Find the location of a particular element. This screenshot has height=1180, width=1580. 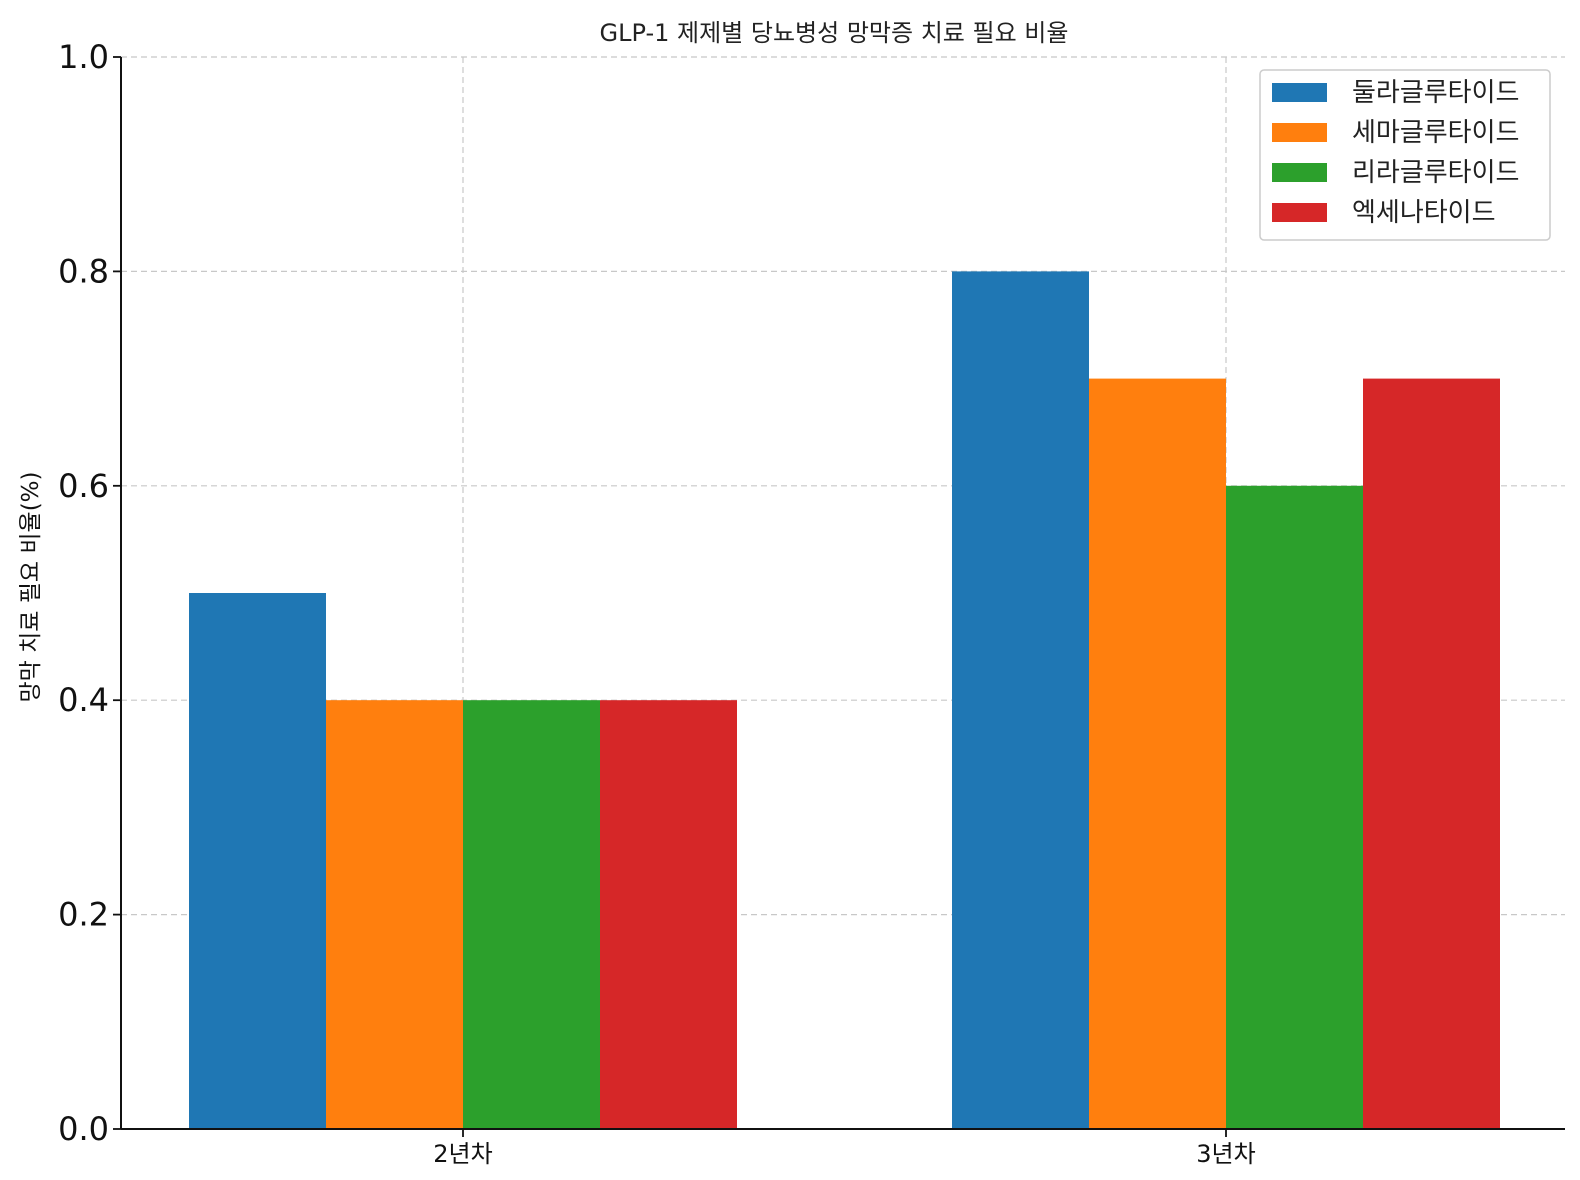

legend-label: 엑세나타이드 is located at coordinates (1424, 213).